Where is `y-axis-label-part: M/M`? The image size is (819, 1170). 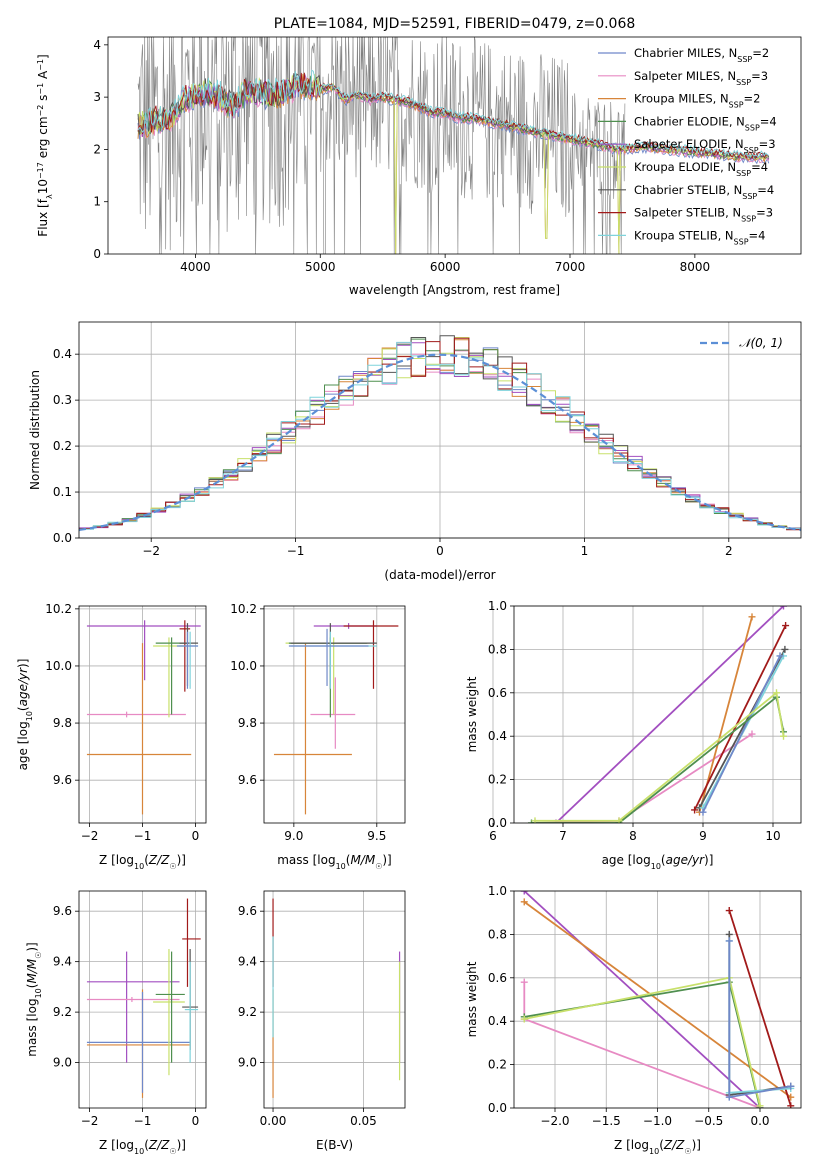 y-axis-label-part: M/M is located at coordinates (32, 970).